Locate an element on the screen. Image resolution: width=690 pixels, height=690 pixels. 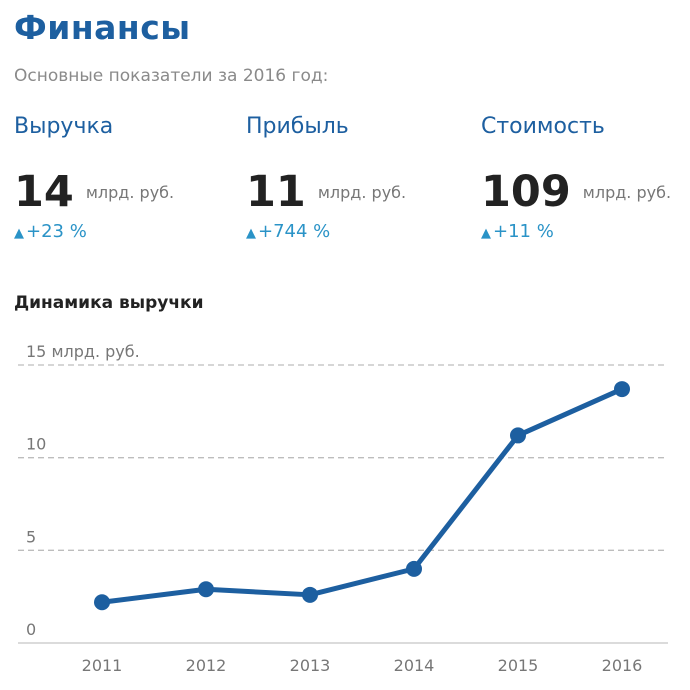
page-subtitle: Основные показатели за 2016 год: is located at coordinates (171, 76).